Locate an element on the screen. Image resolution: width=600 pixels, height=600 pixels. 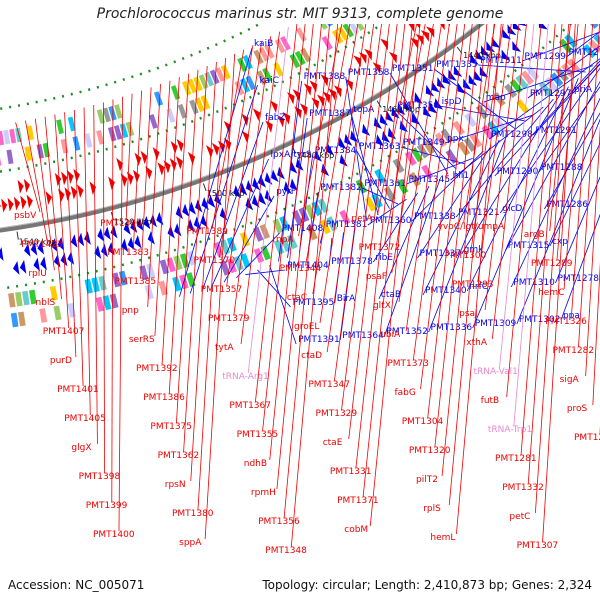
forward-gene-label: PMT1290 is located at coordinates (518, 172).